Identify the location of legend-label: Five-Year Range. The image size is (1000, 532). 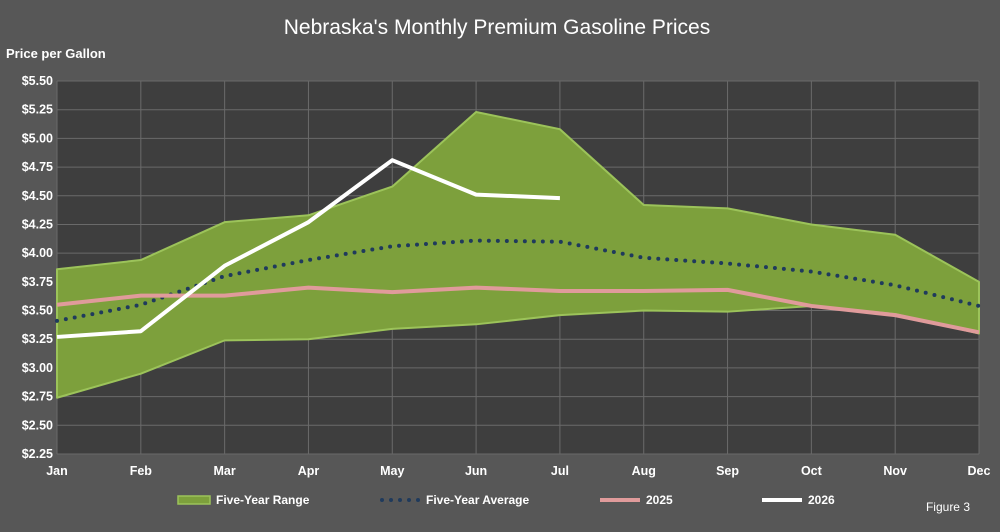
(263, 500).